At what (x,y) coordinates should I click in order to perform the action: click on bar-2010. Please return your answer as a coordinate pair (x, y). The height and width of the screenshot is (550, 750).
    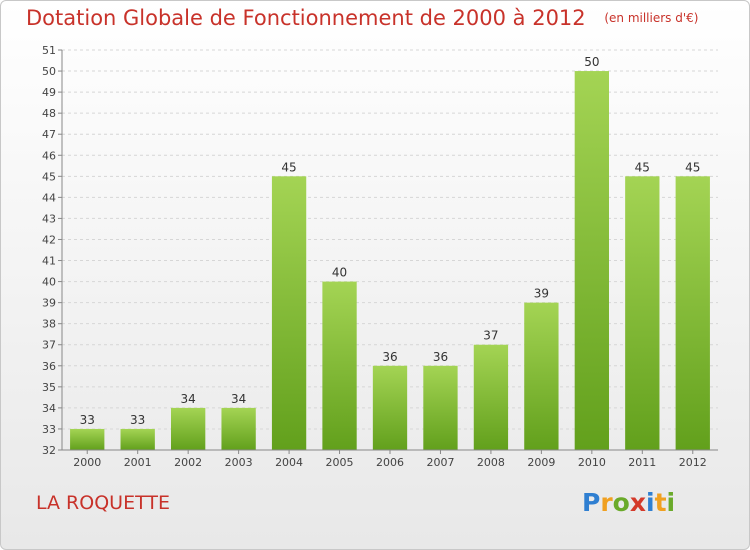
    Looking at the image, I should click on (592, 260).